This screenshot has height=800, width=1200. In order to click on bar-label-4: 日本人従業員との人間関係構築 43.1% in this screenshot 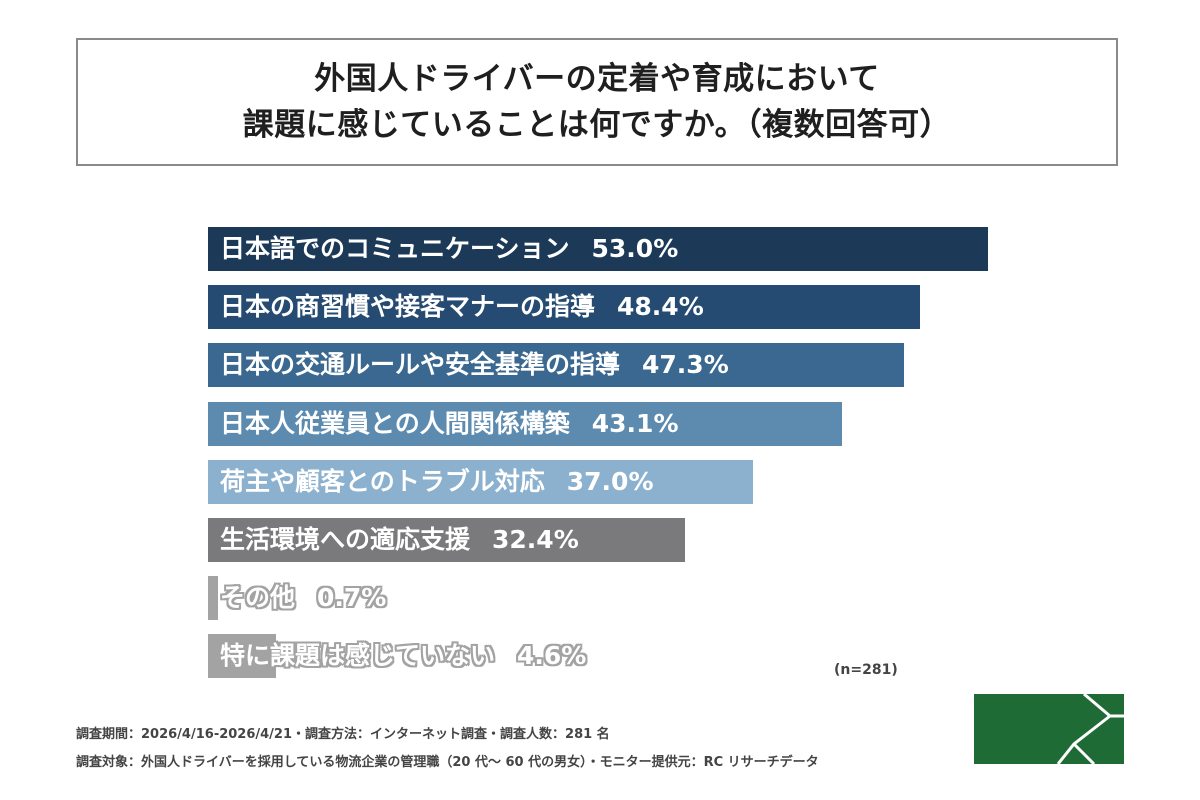, I will do `click(449, 424)`.